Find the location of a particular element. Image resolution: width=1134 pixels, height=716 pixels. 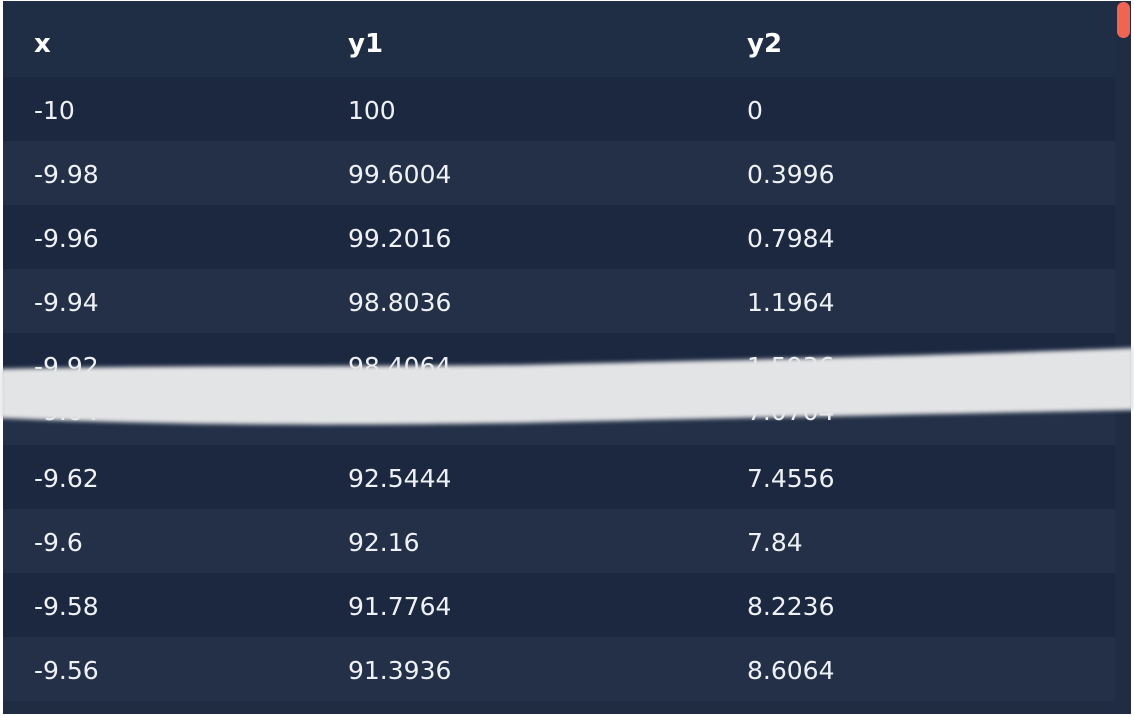

cell-y1: 92.16 is located at coordinates (384, 542).